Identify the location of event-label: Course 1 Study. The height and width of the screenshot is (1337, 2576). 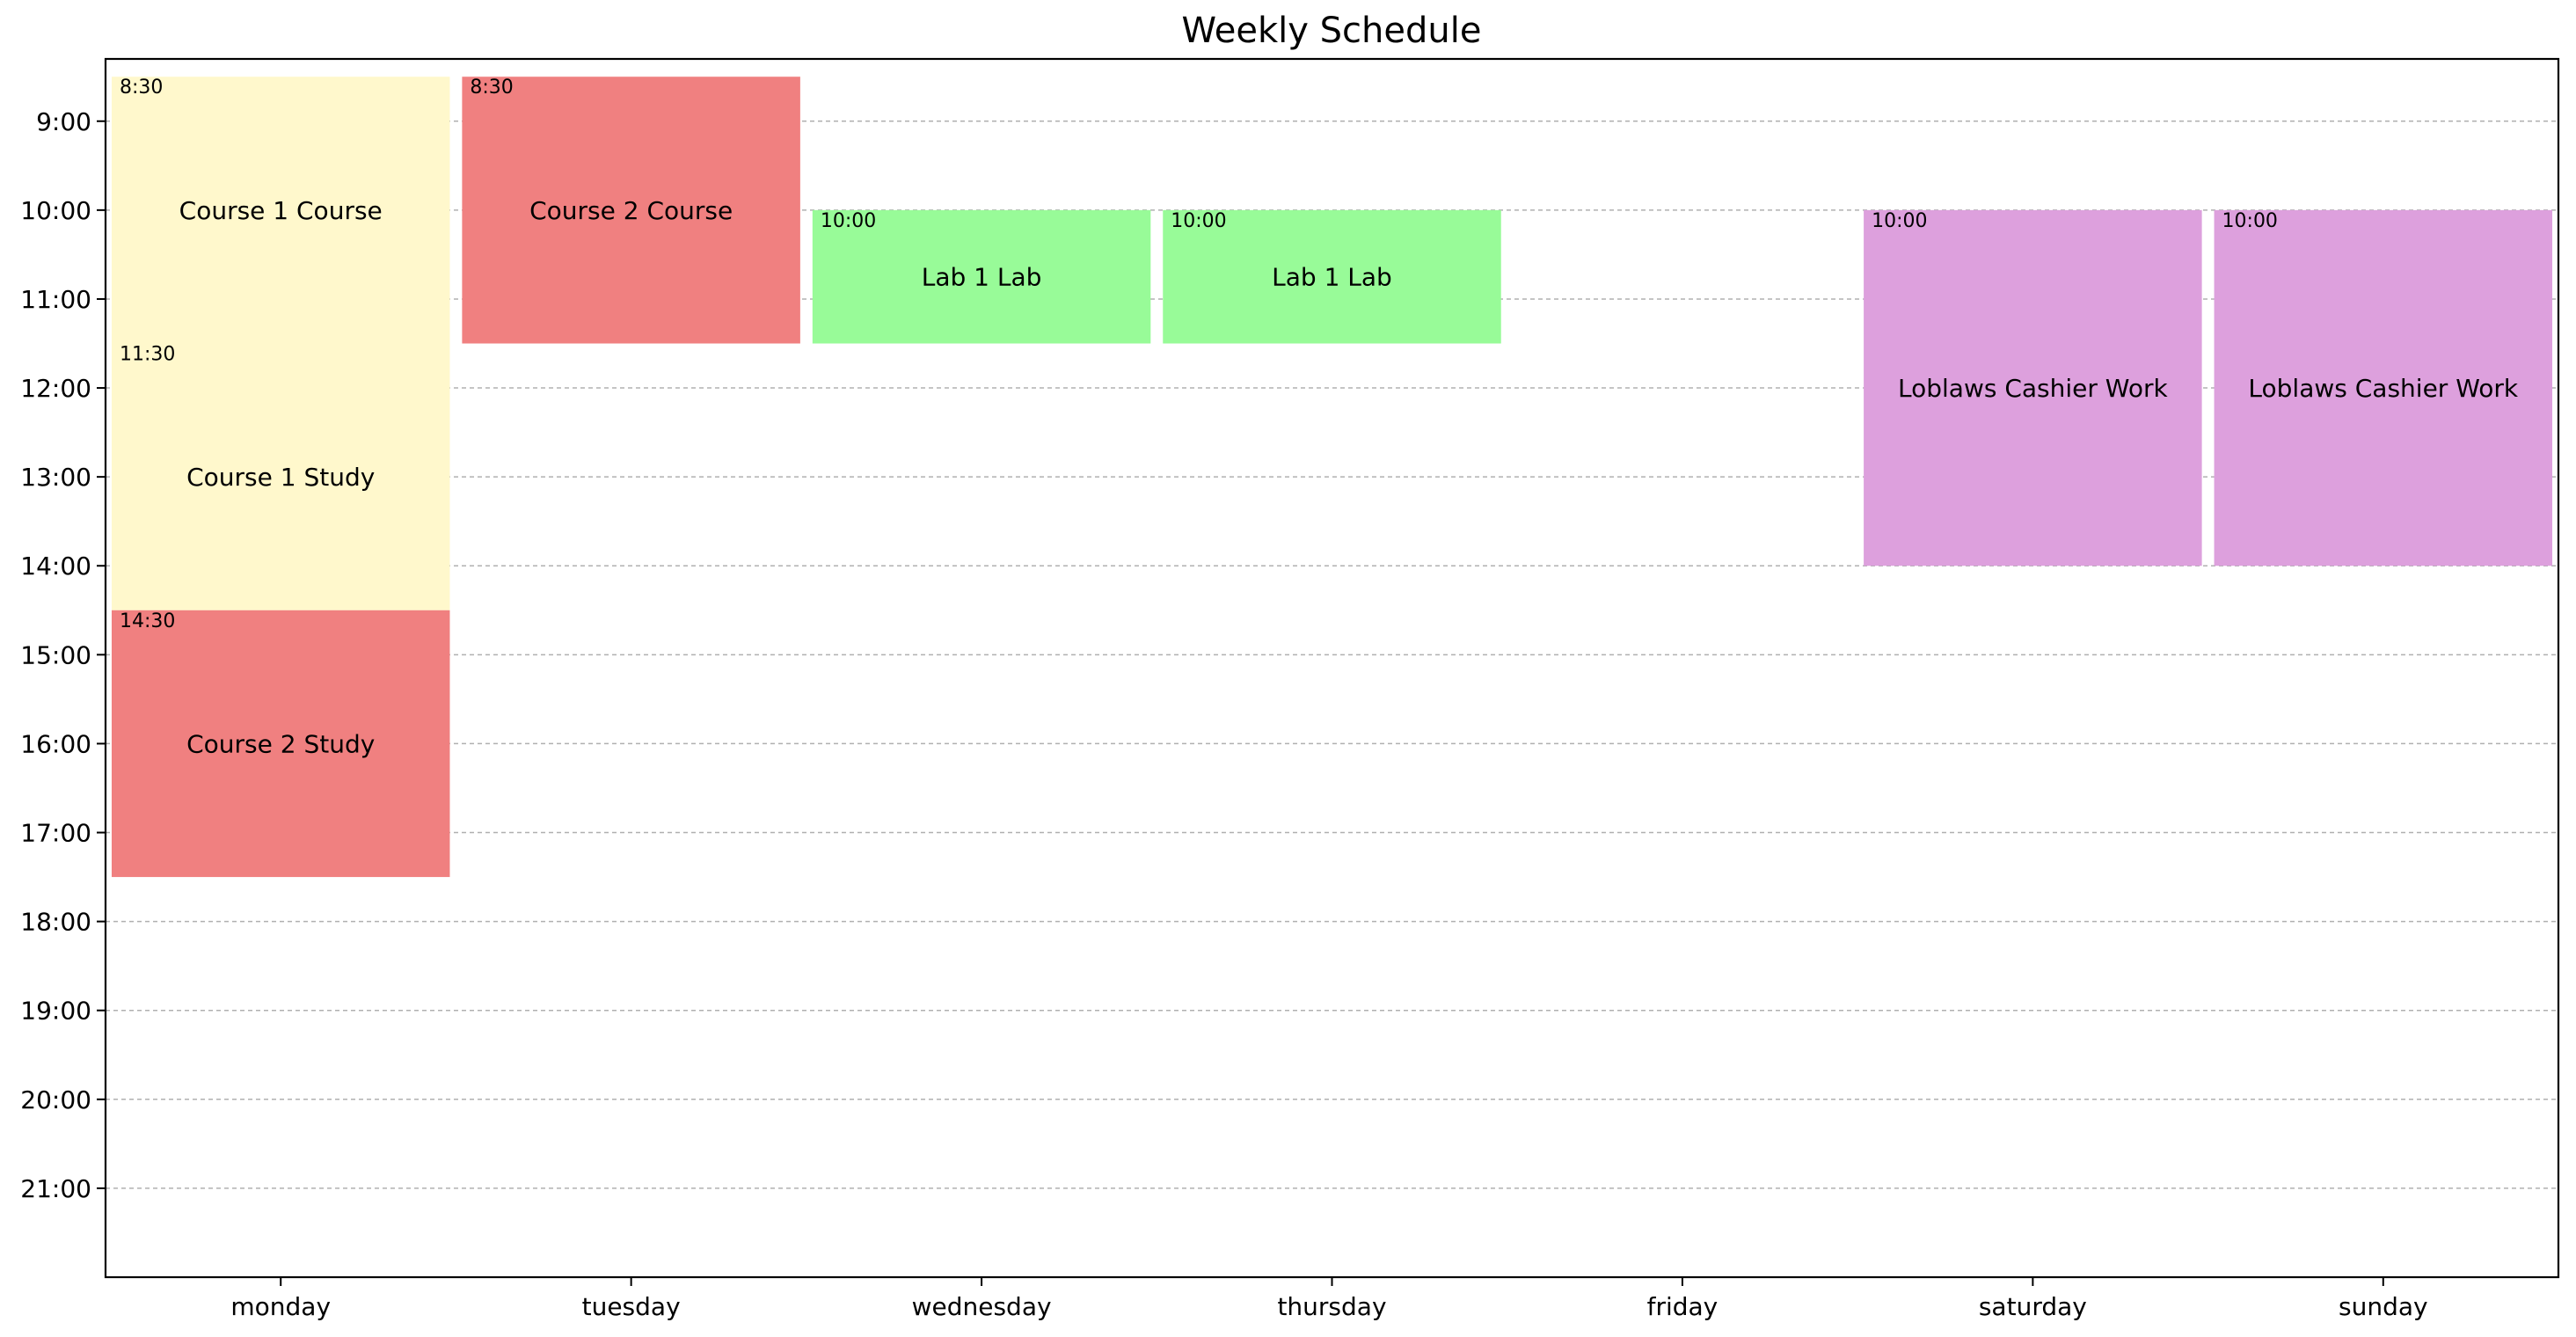
(280, 477).